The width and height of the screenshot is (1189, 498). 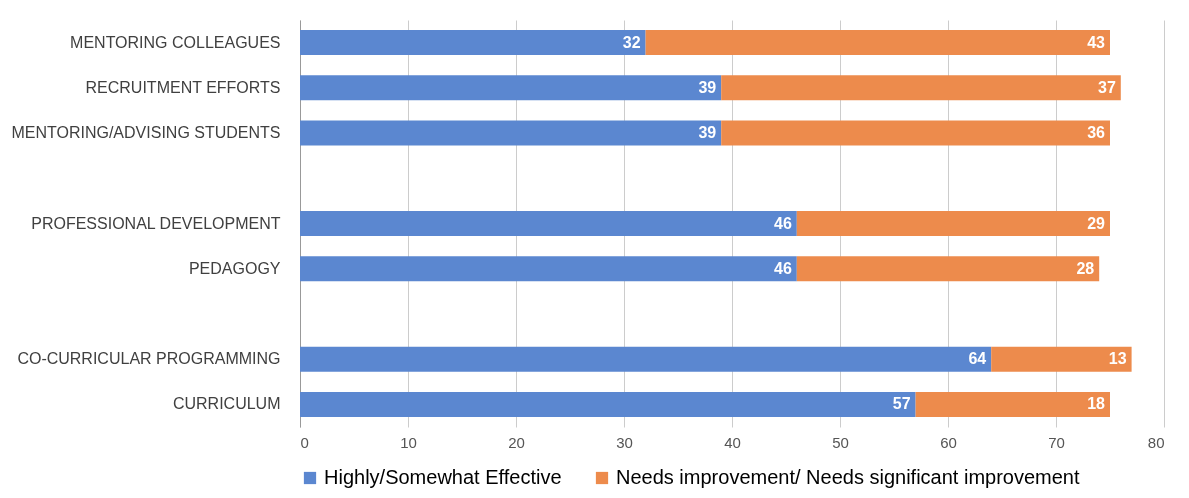 I want to click on x-tick-label: 80, so click(x=1156, y=442).